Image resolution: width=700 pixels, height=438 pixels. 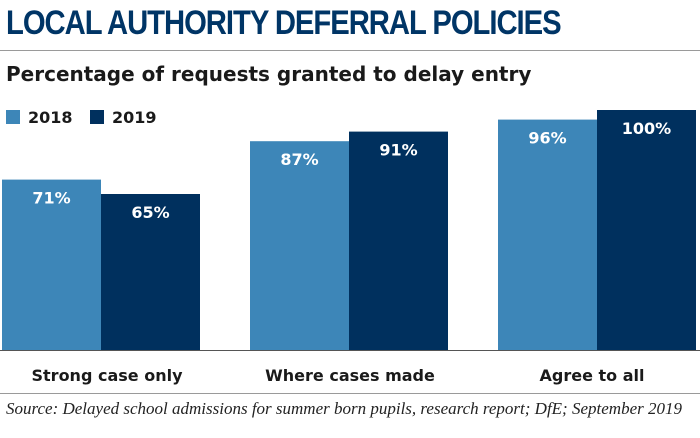 What do you see at coordinates (592, 375) in the screenshot?
I see `category-label-2: Agree to all` at bounding box center [592, 375].